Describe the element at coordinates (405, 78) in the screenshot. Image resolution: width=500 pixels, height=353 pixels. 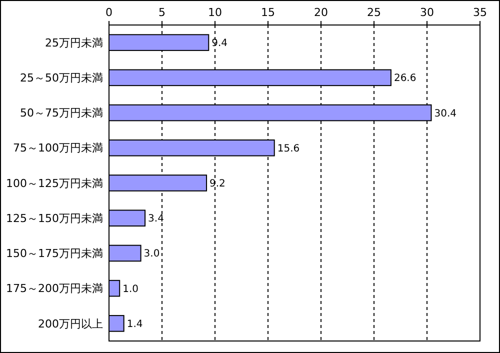
I see `data-label: 26.6` at that location.